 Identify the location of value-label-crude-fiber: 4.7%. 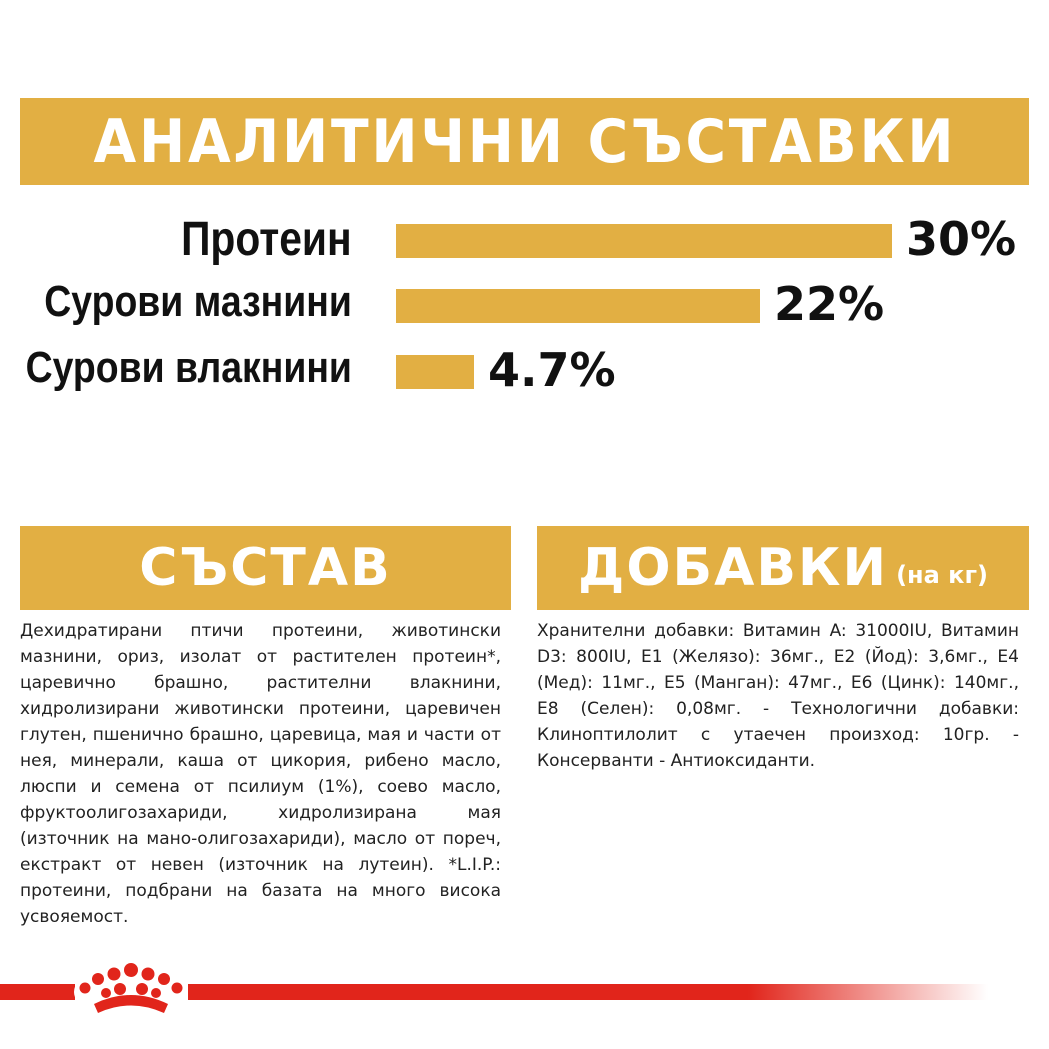
(552, 370).